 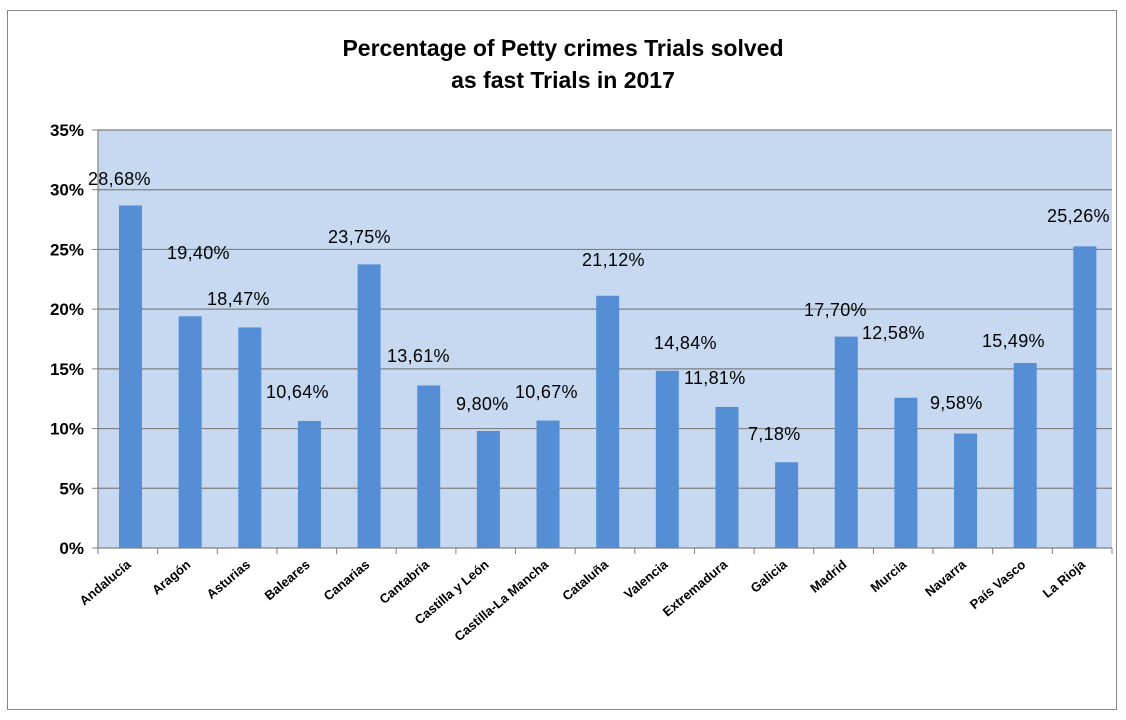 I want to click on category-label: Navarra, so click(x=945, y=577).